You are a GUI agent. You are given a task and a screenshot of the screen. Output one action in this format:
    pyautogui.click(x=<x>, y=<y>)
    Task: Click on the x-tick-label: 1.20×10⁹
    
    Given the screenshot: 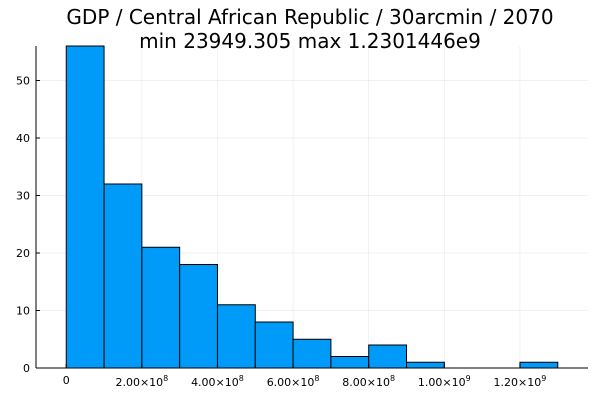 What is the action you would take?
    pyautogui.click(x=520, y=381)
    